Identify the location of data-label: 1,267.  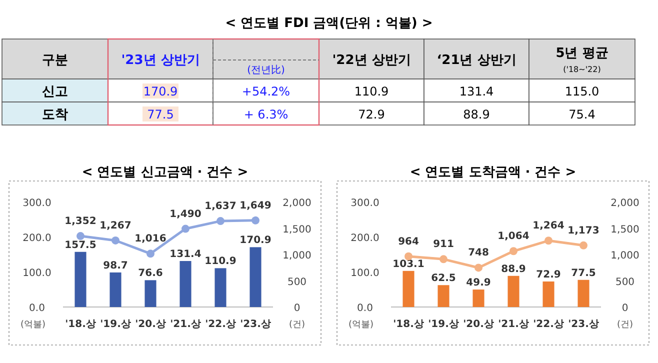
(116, 226).